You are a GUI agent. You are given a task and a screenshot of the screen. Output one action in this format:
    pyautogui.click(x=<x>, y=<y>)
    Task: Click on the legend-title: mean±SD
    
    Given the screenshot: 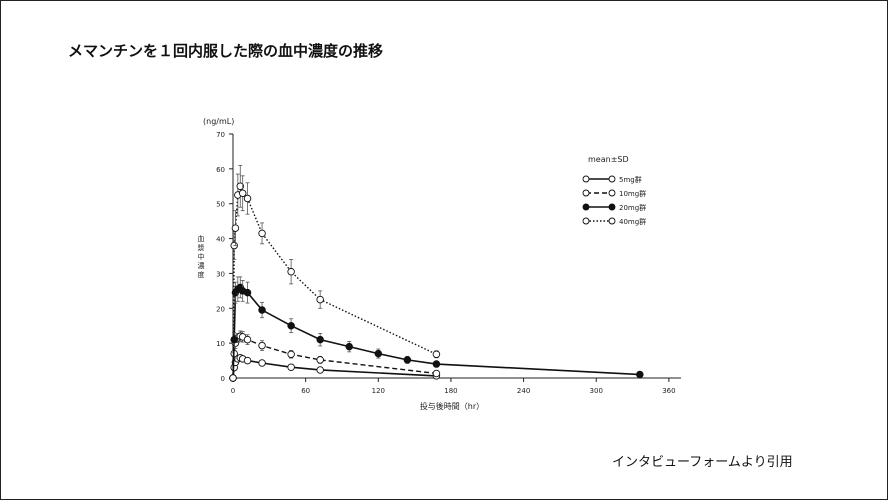 What is the action you would take?
    pyautogui.click(x=608, y=159)
    